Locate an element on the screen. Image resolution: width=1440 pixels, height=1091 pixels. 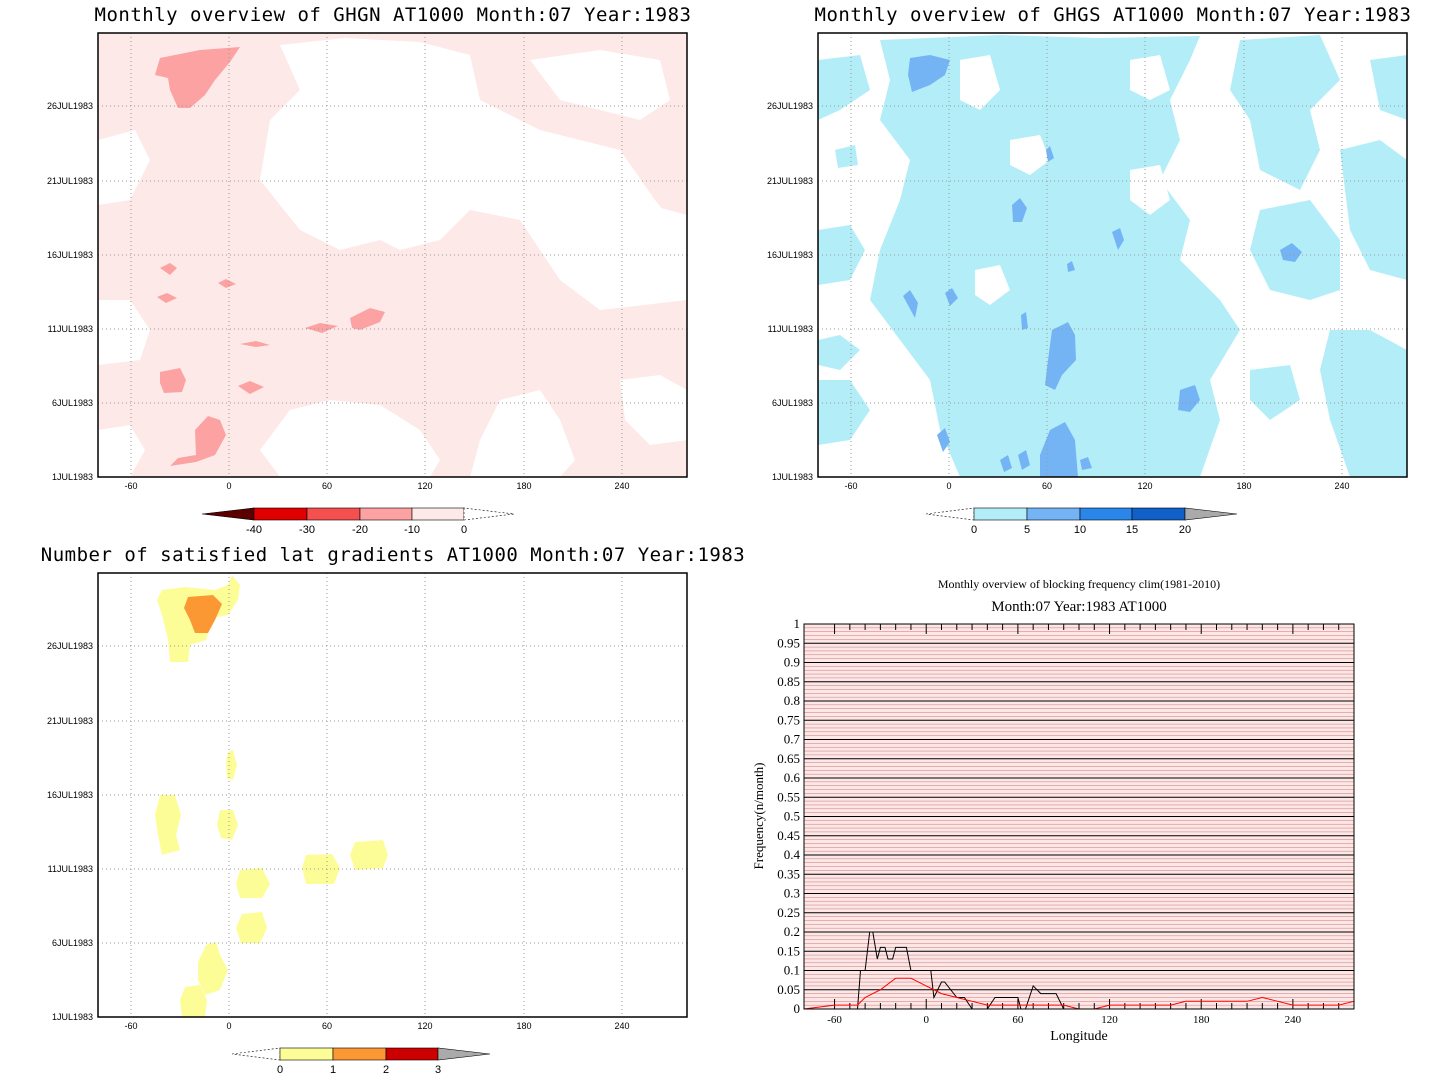
colorbar-label: 1 is located at coordinates (333, 1070).